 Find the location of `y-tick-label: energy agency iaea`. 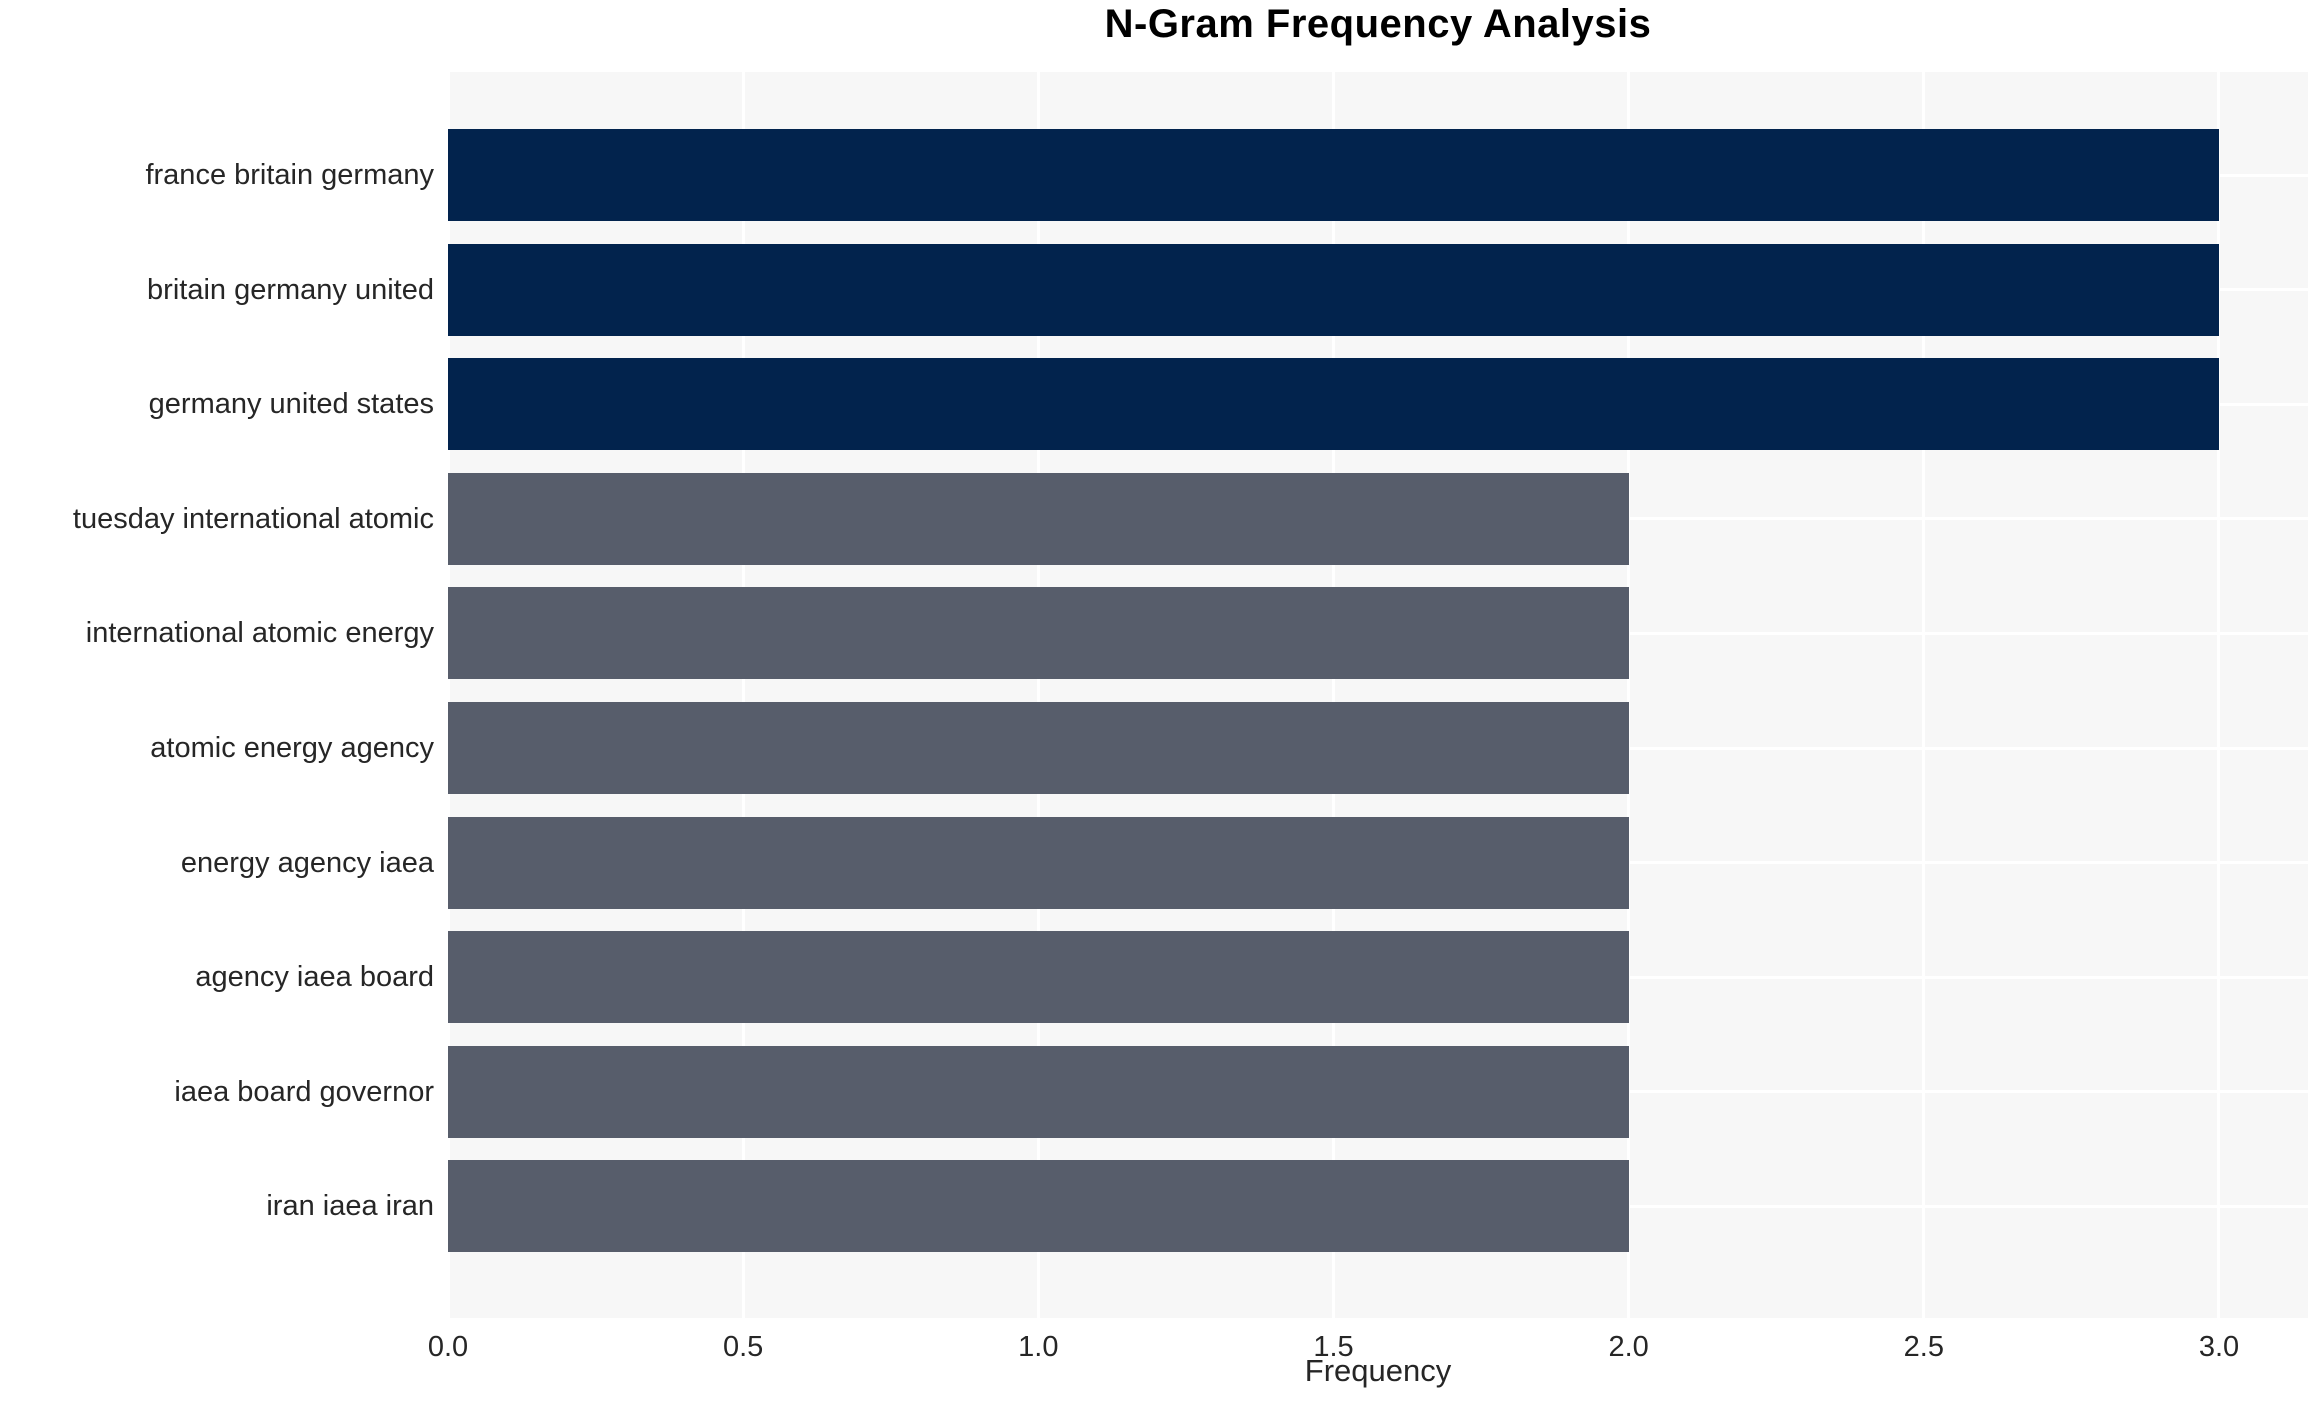

y-tick-label: energy agency iaea is located at coordinates (307, 862).